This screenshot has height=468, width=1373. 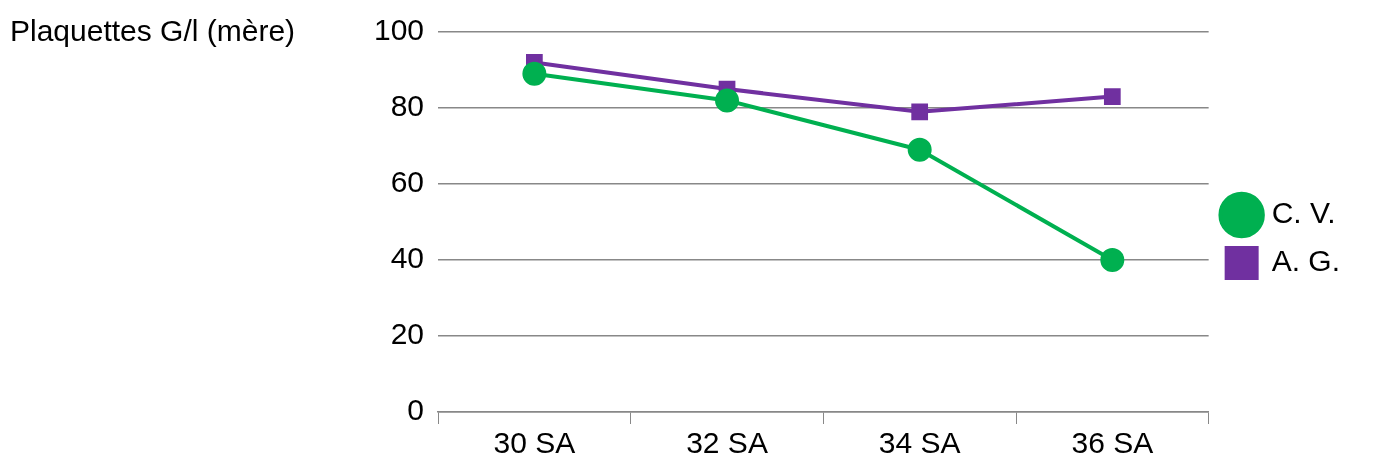 I want to click on legend-label: C. V., so click(x=1303, y=213).